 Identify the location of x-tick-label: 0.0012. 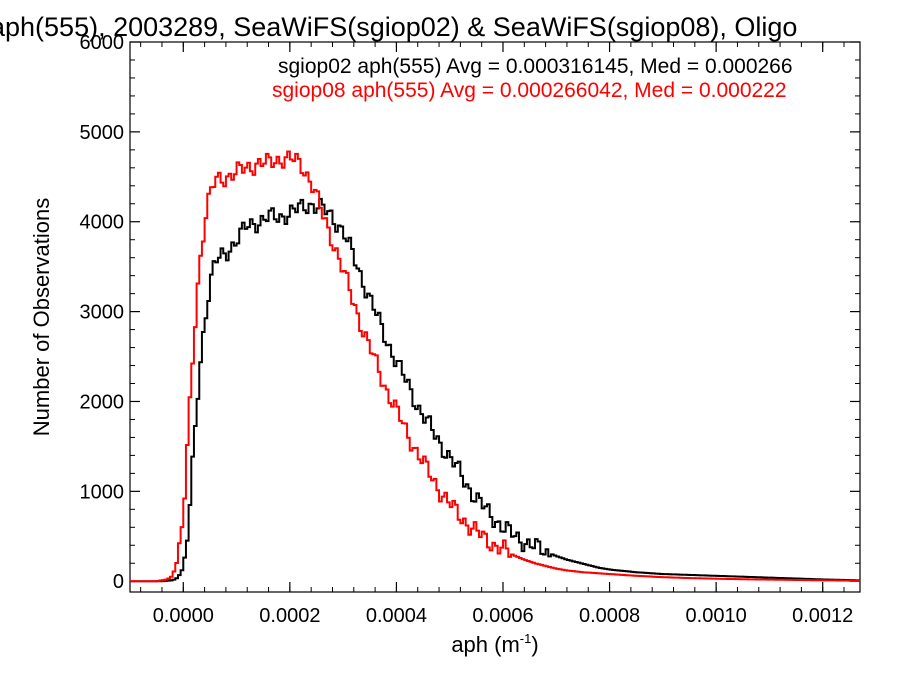
(822, 616).